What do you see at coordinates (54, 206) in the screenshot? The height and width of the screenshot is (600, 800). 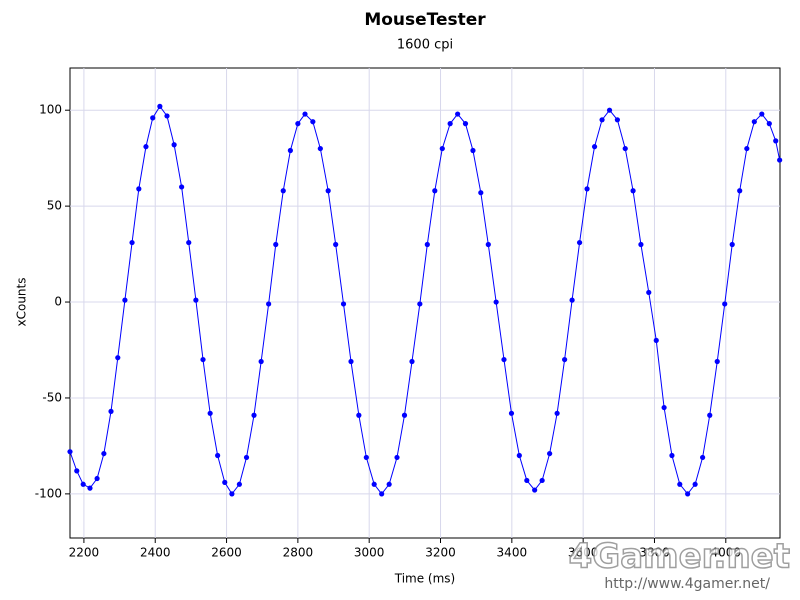 I see `y-tick-label: 50` at bounding box center [54, 206].